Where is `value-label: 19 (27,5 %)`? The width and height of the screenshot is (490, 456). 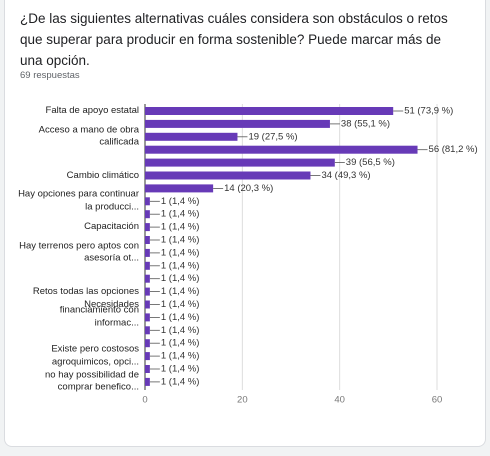 value-label: 19 (27,5 %) is located at coordinates (272, 136).